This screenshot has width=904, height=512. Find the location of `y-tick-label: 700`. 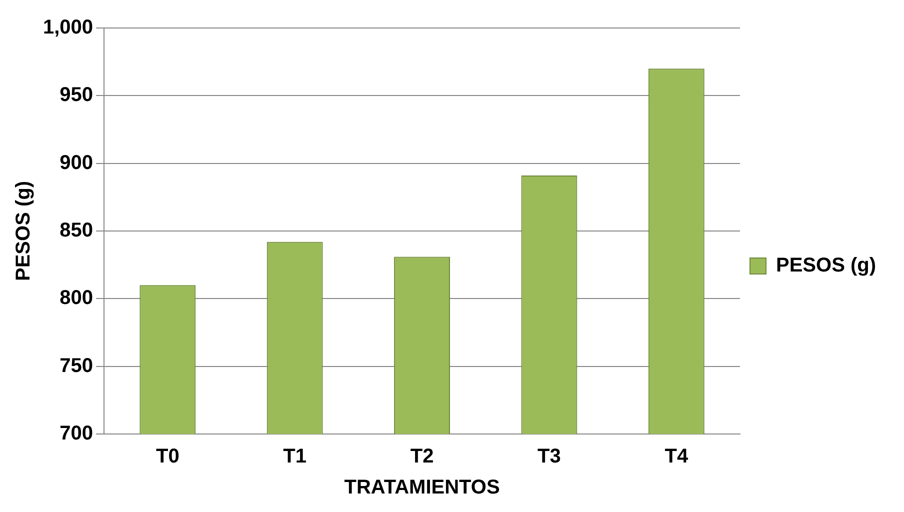

y-tick-label: 700 is located at coordinates (77, 433).